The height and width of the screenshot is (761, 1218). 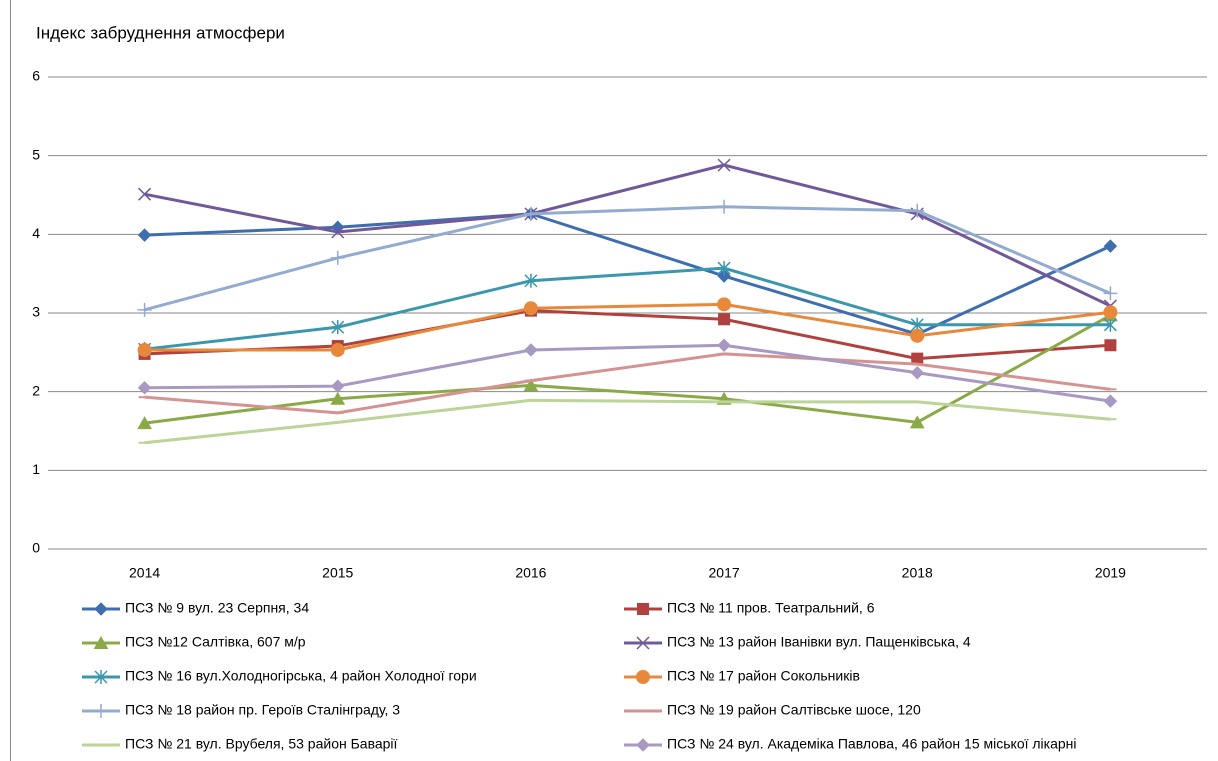 What do you see at coordinates (36, 548) in the screenshot?
I see `y-tick-label: 0` at bounding box center [36, 548].